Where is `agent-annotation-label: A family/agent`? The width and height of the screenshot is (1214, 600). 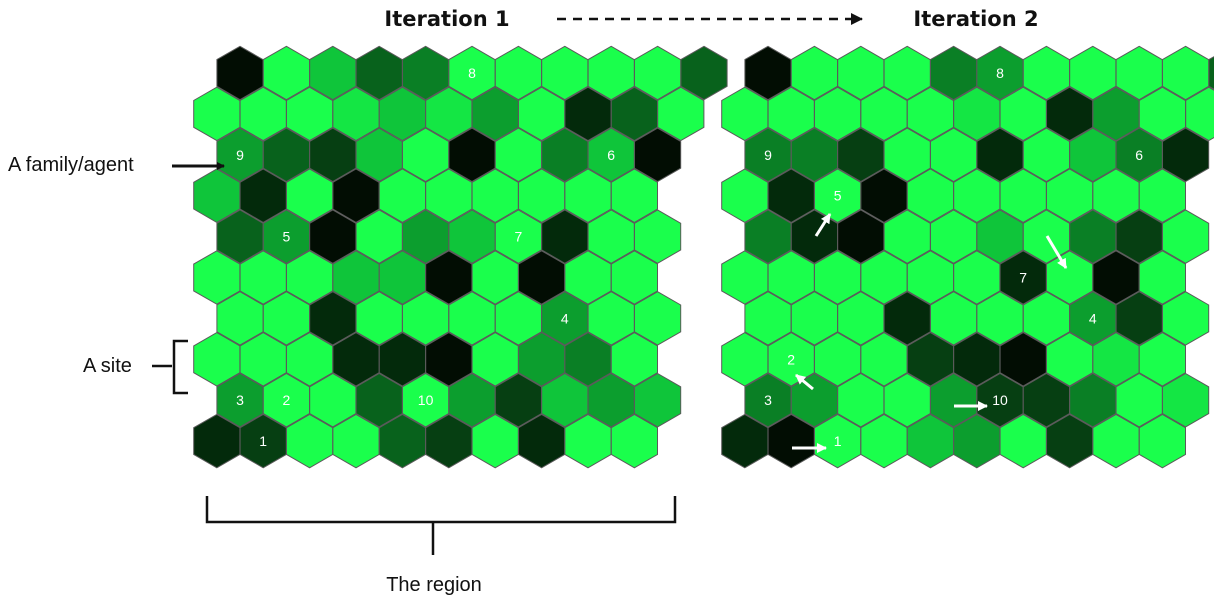
agent-annotation-label: A family/agent is located at coordinates (71, 165).